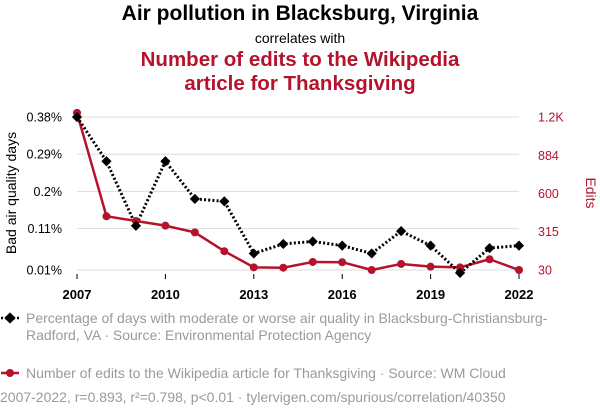 The width and height of the screenshot is (600, 414). What do you see at coordinates (591, 192) in the screenshot?
I see `y-axis-right-label: Edits` at bounding box center [591, 192].